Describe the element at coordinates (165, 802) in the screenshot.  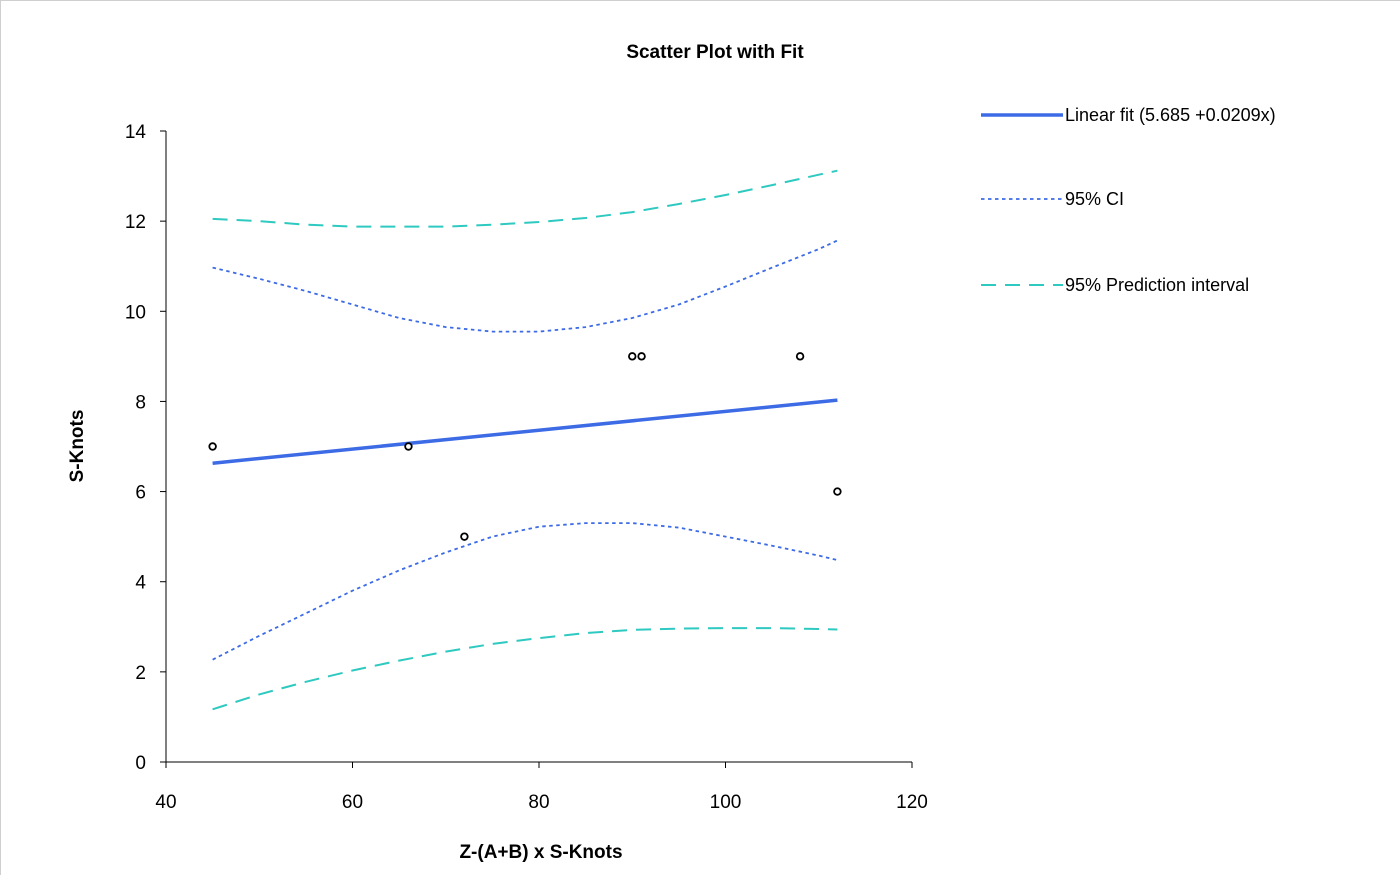
I see `x-tick-label: 40` at that location.